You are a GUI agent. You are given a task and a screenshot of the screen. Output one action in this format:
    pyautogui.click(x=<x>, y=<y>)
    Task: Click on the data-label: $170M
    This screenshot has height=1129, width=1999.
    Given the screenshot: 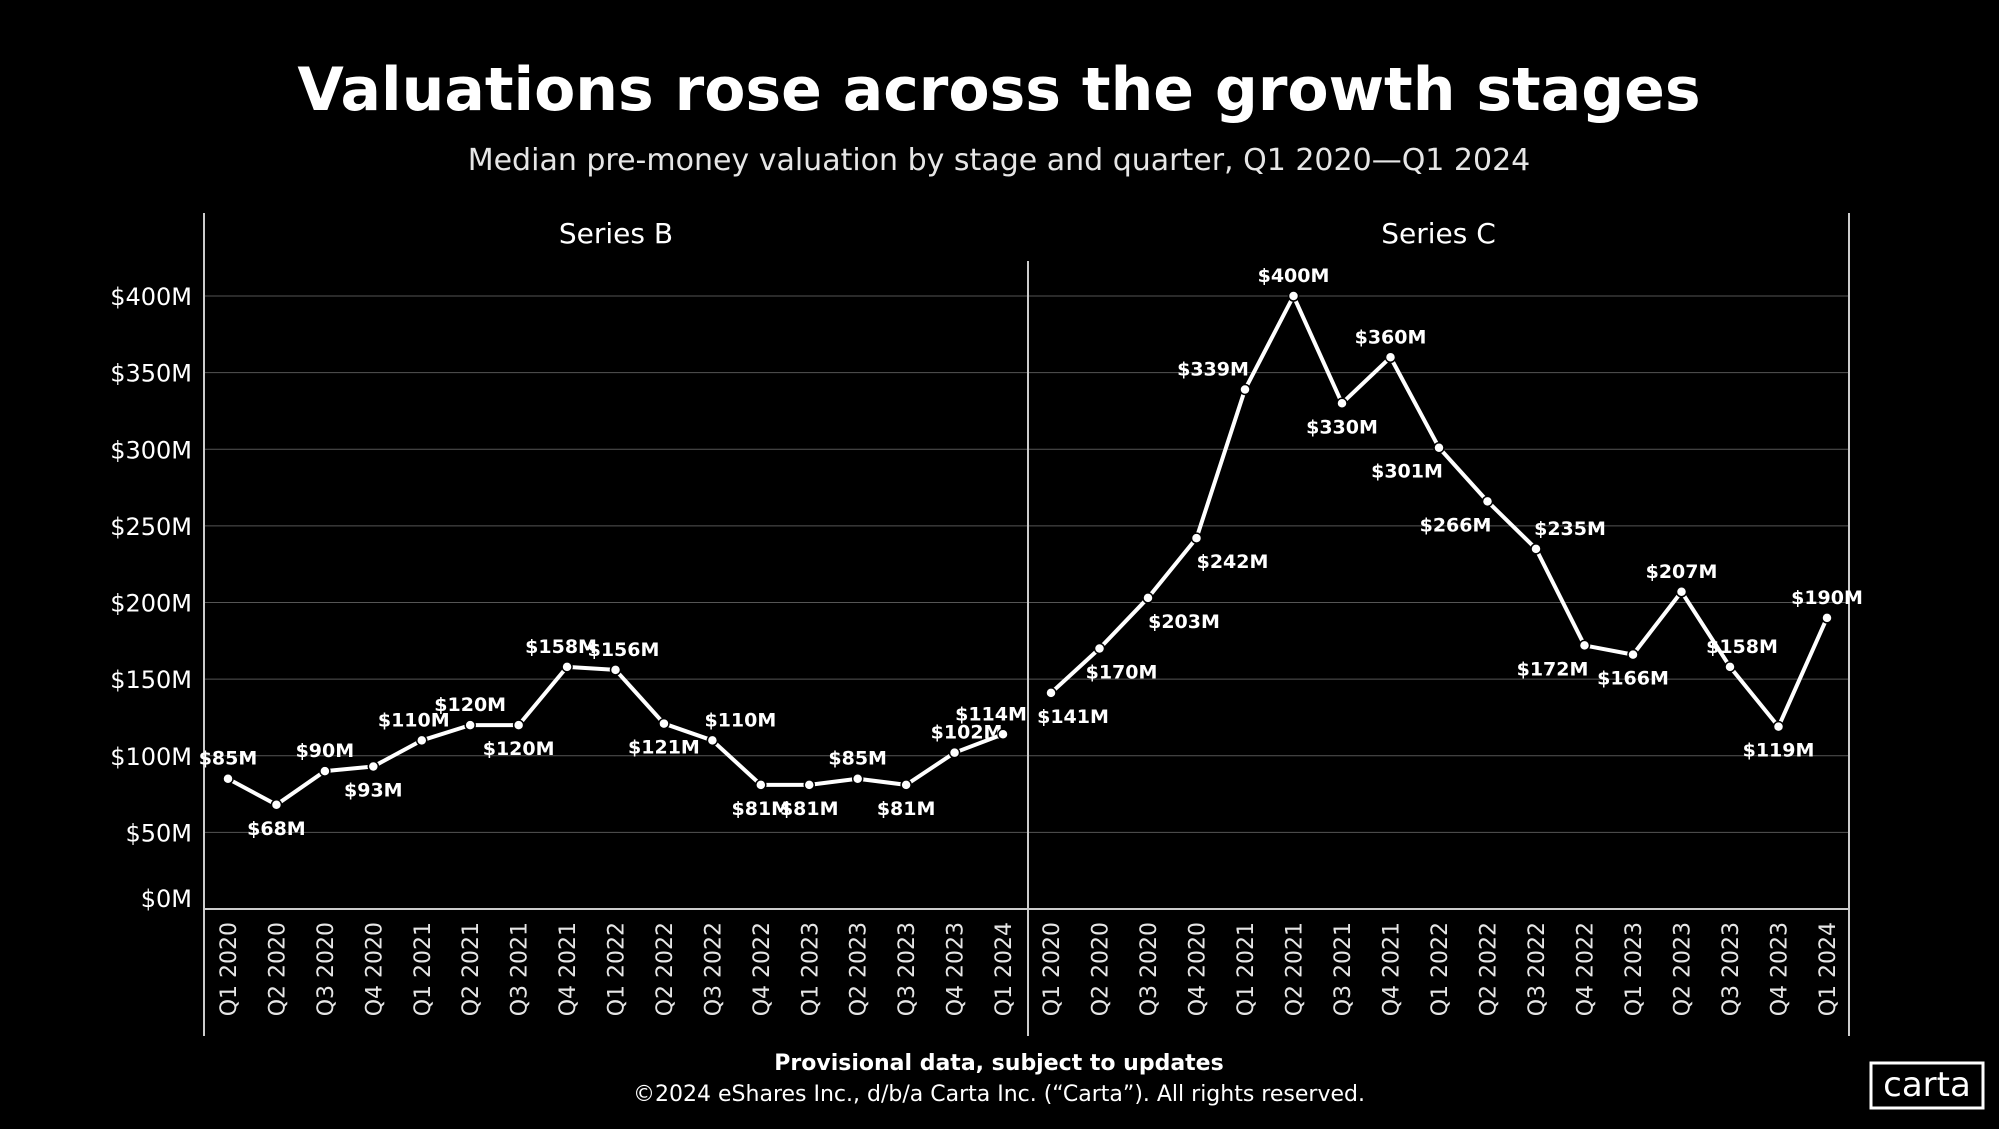 What is the action you would take?
    pyautogui.click(x=1122, y=672)
    